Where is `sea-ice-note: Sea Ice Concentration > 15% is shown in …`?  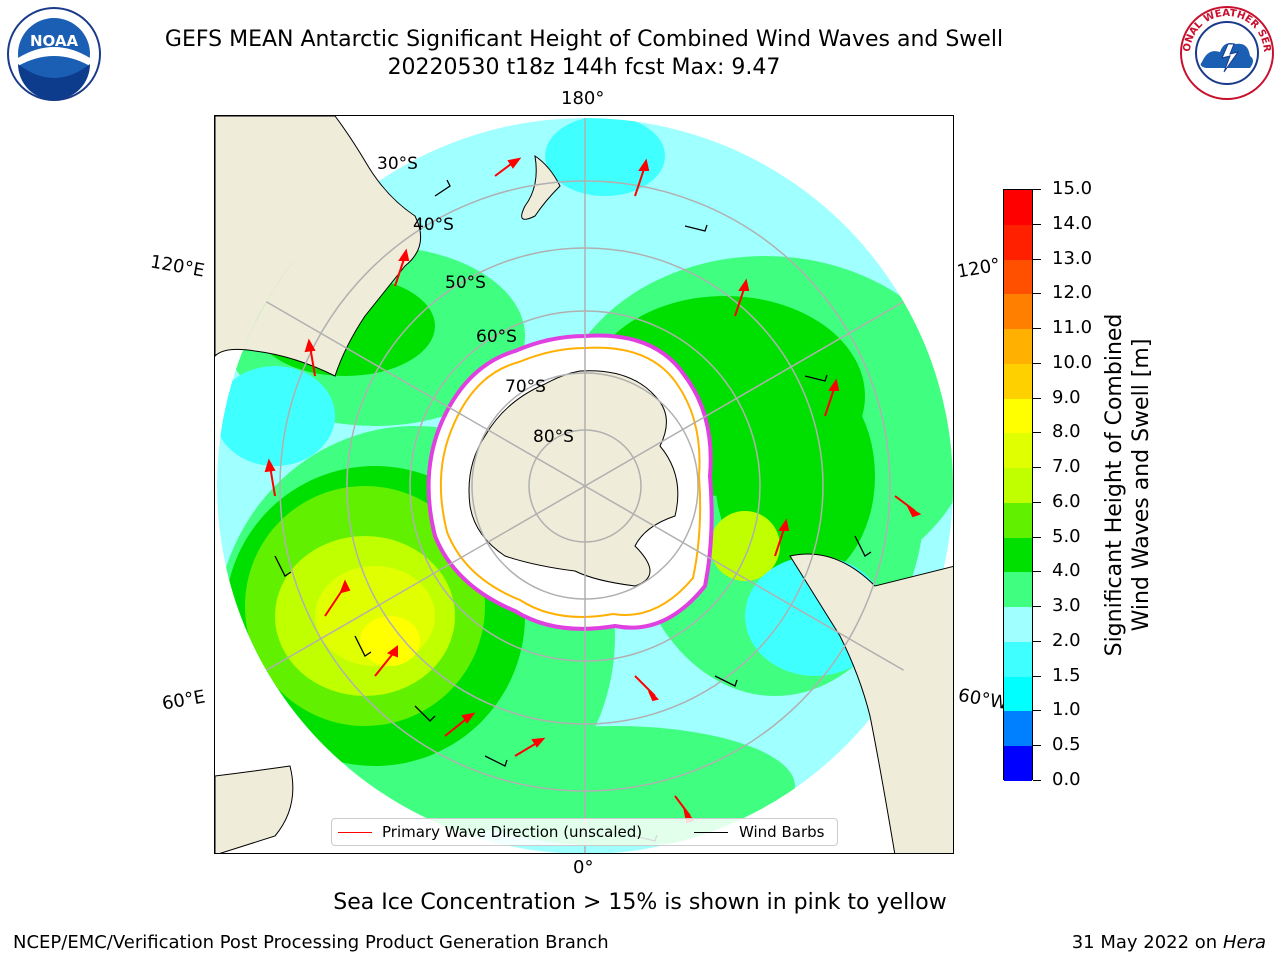
sea-ice-note: Sea Ice Concentration > 15% is shown in … is located at coordinates (640, 902).